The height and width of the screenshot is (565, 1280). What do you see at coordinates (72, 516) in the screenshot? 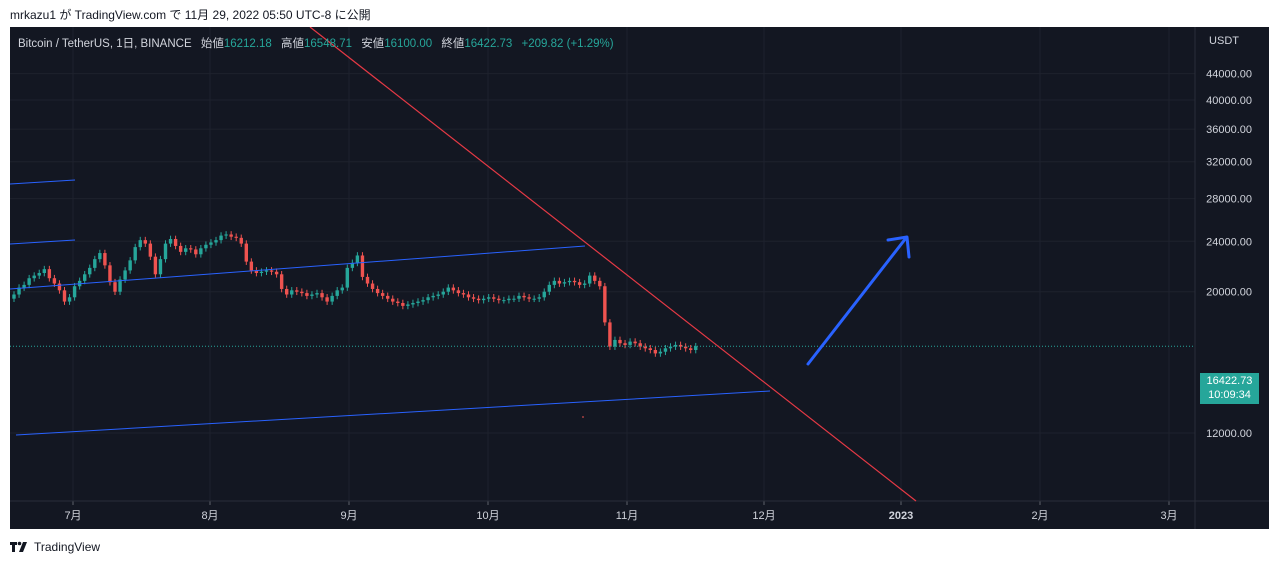
I see `x-tick-label: 7月` at bounding box center [72, 516].